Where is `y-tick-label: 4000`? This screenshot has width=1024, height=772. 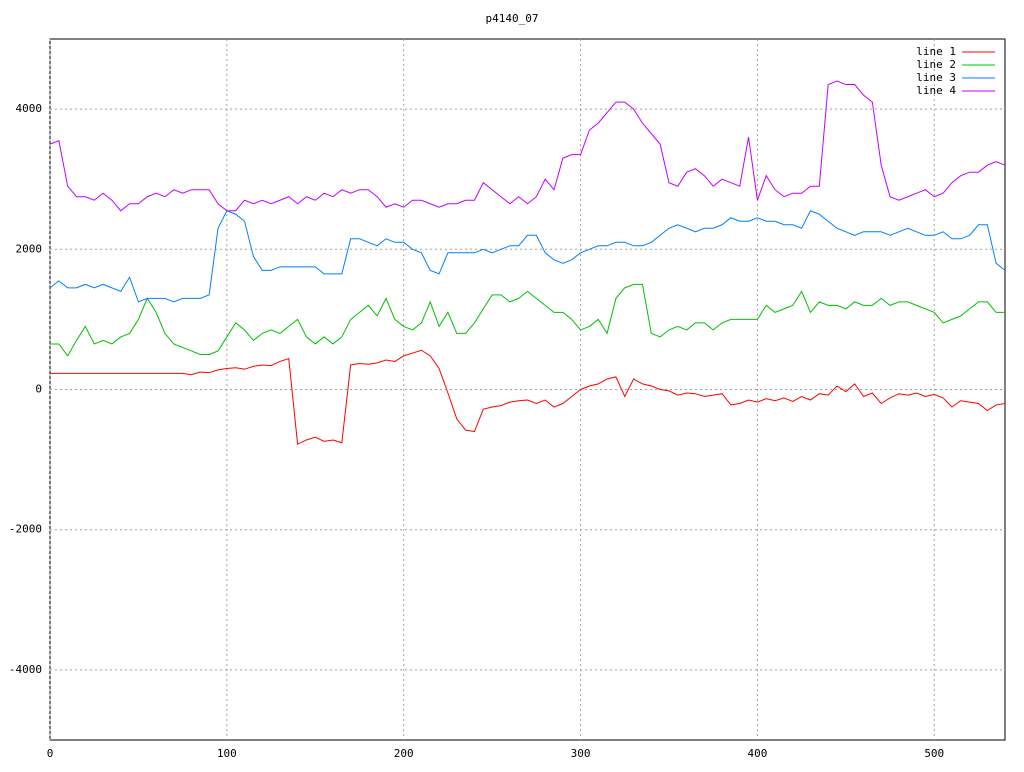
y-tick-label: 4000 is located at coordinates (29, 108).